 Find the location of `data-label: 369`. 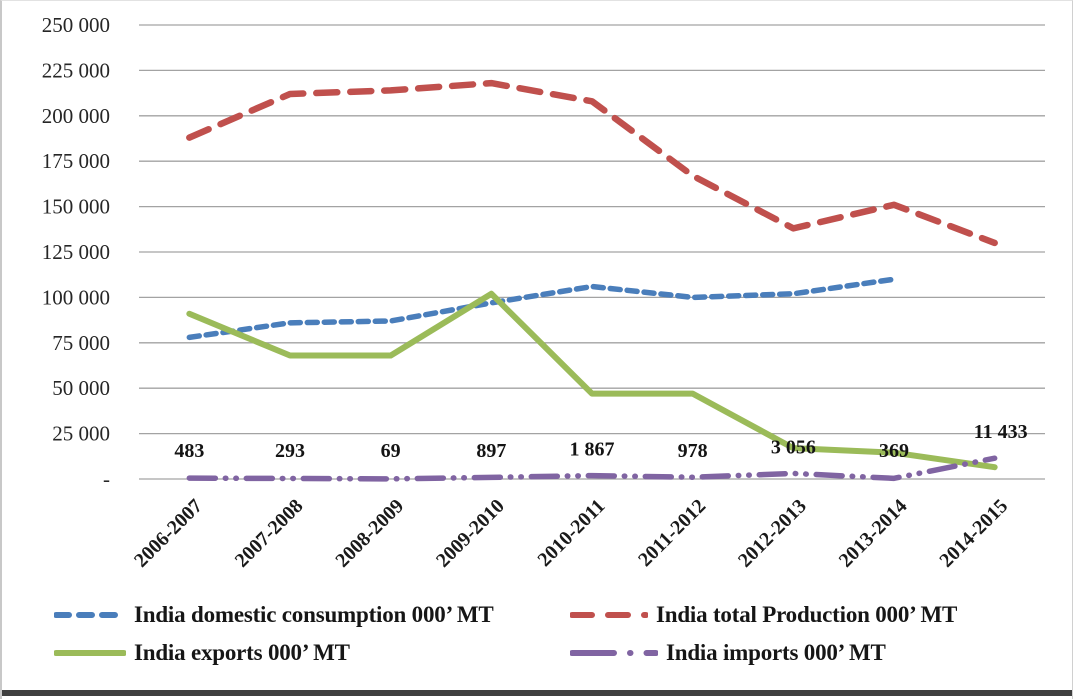

data-label: 369 is located at coordinates (894, 451).